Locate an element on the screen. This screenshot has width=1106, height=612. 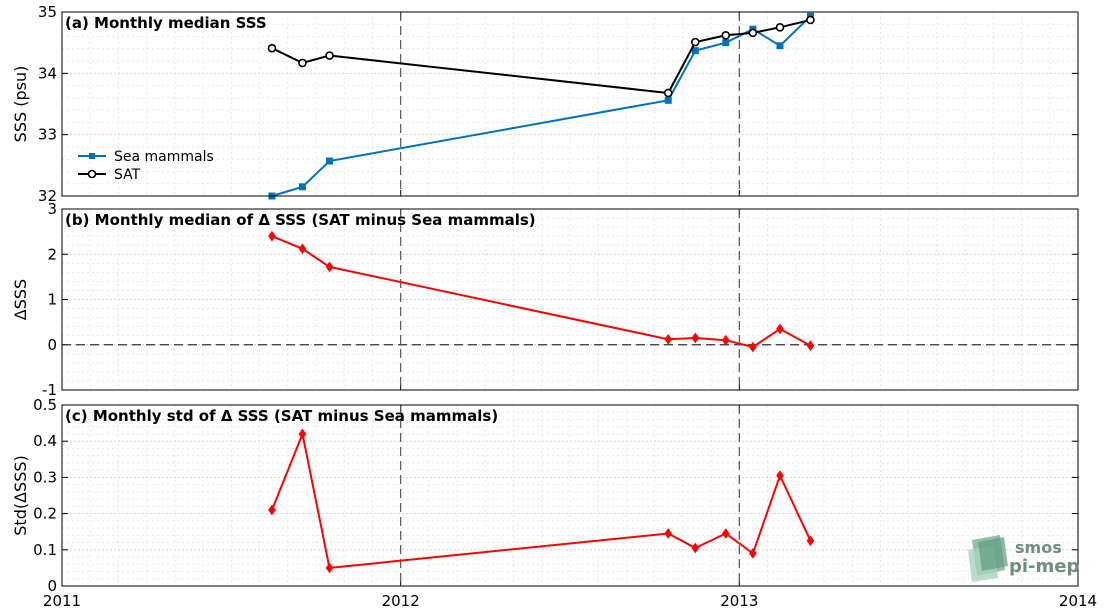
ytick-label-b: 0 is located at coordinates (52, 345).